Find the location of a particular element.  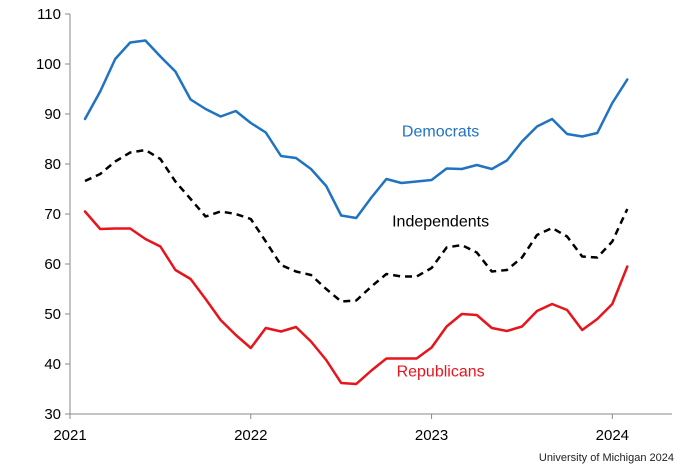

y-tick-label: 80 is located at coordinates (52, 164).